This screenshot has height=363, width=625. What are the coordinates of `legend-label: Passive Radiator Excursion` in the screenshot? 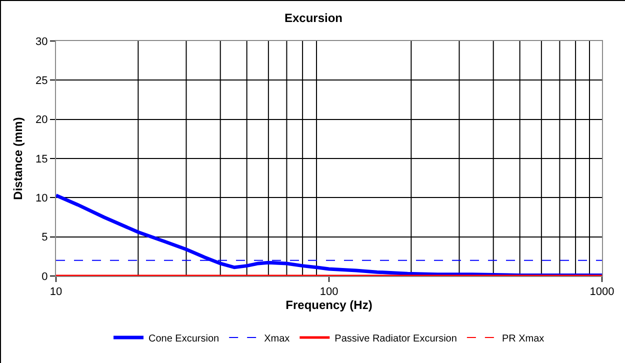 It's located at (395, 338).